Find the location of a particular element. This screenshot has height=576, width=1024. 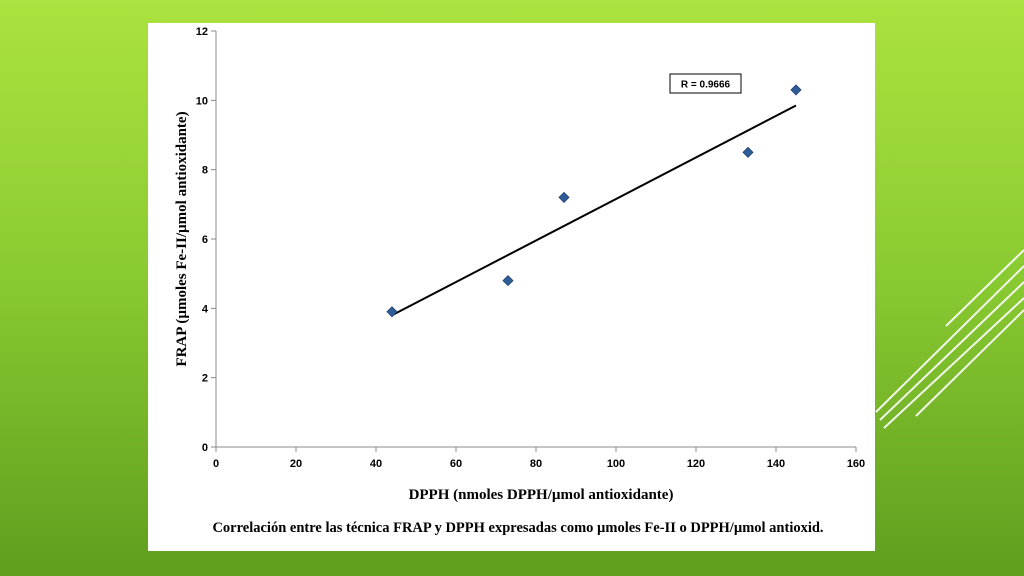

x-tick-label: 20 is located at coordinates (296, 464).